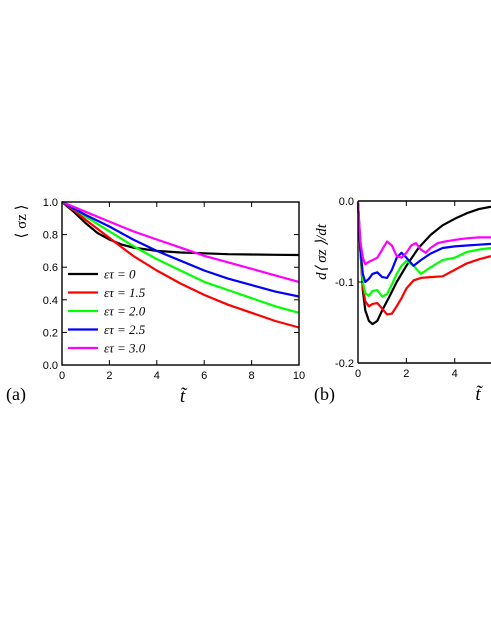 This screenshot has width=491, height=635. I want to click on y-axis-label-a: ⟨ σz ⟩, so click(22, 222).